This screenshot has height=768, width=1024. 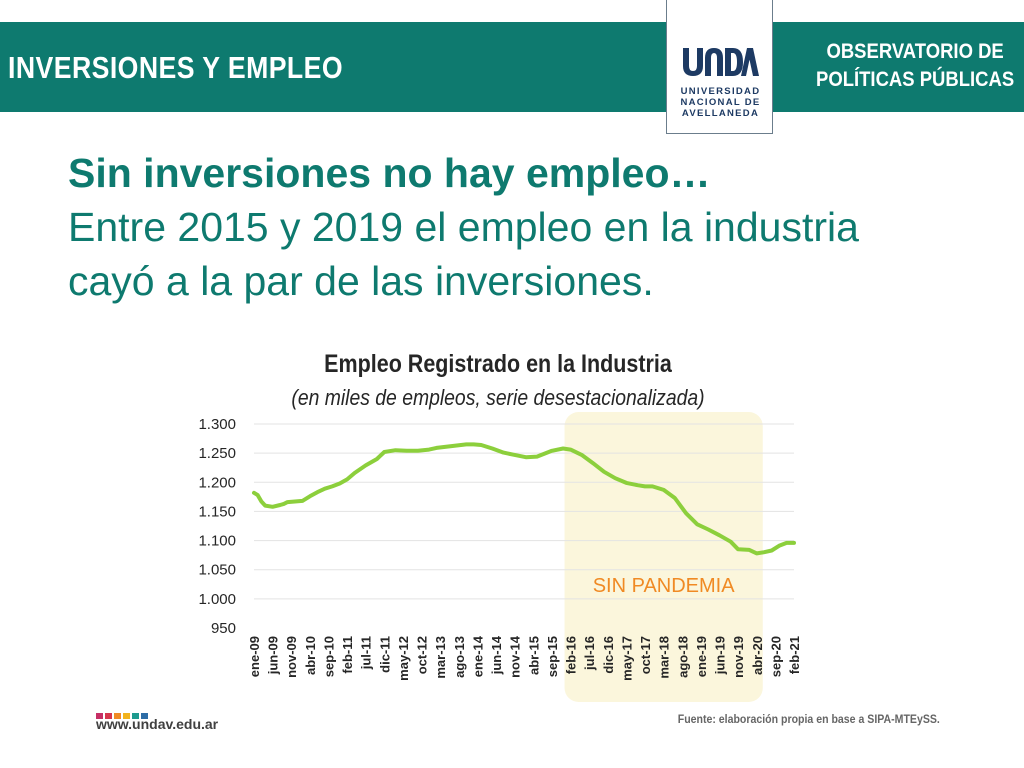 I want to click on x-tick-label: abr-10, so click(x=310, y=655).